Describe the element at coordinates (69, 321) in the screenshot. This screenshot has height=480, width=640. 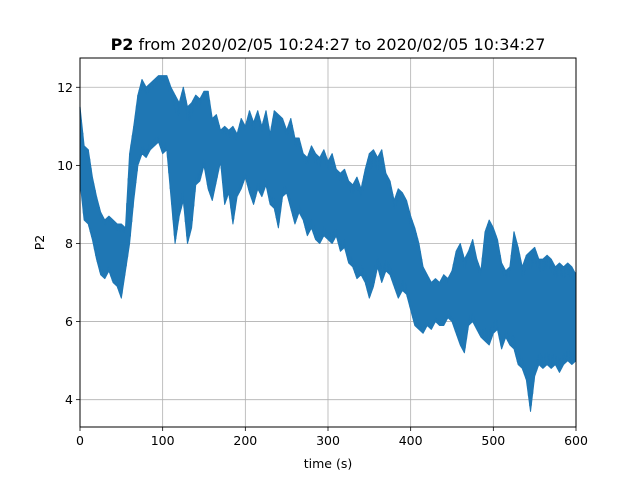
I see `y-tick-label: 6` at that location.